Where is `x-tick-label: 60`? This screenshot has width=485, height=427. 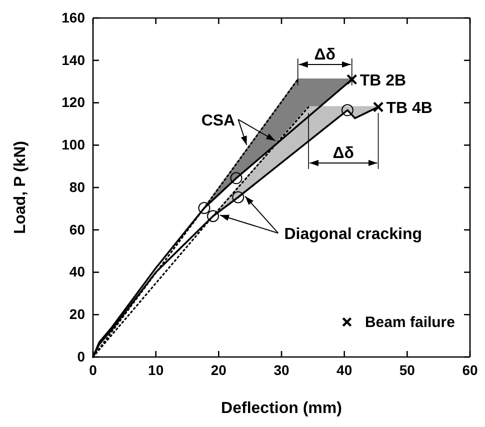
x-tick-label: 60 is located at coordinates (470, 370).